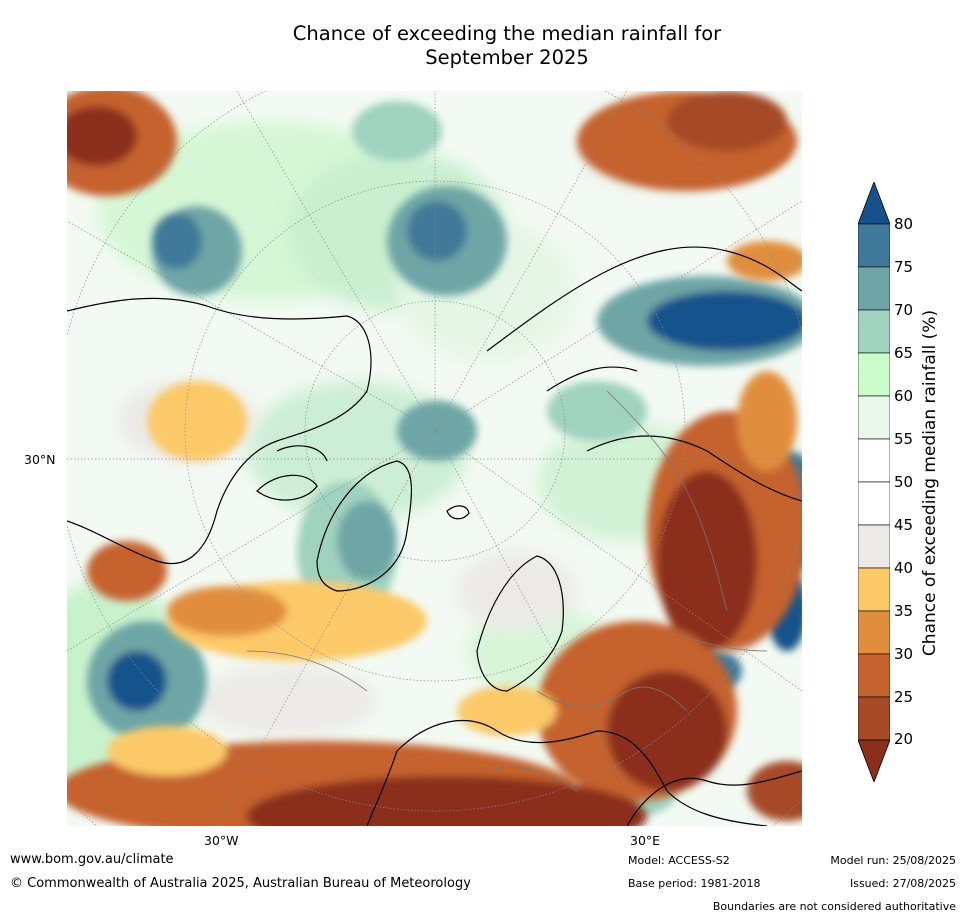 The height and width of the screenshot is (919, 965). What do you see at coordinates (893, 860) in the screenshot?
I see `footer-model-run: Model run: 25/08/2025` at bounding box center [893, 860].